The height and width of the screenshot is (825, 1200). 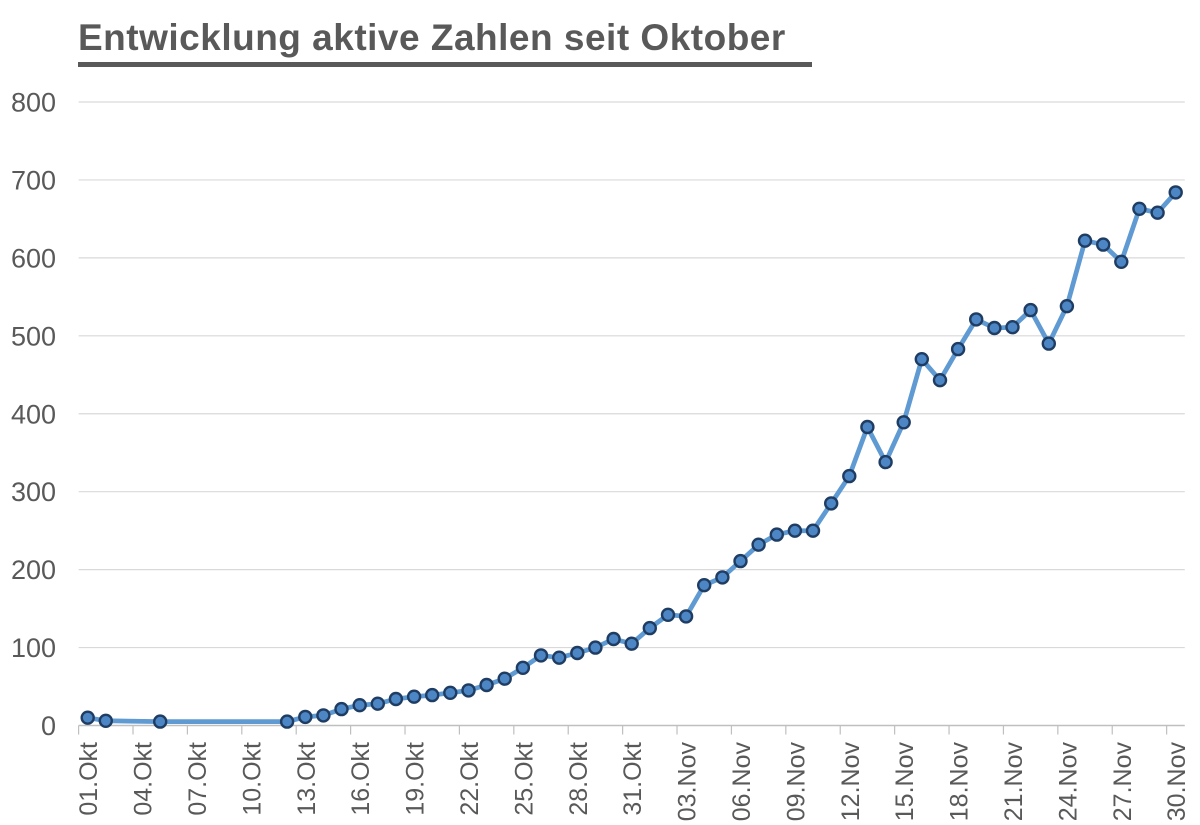 What do you see at coordinates (33, 648) in the screenshot?
I see `y-axis-label: 100` at bounding box center [33, 648].